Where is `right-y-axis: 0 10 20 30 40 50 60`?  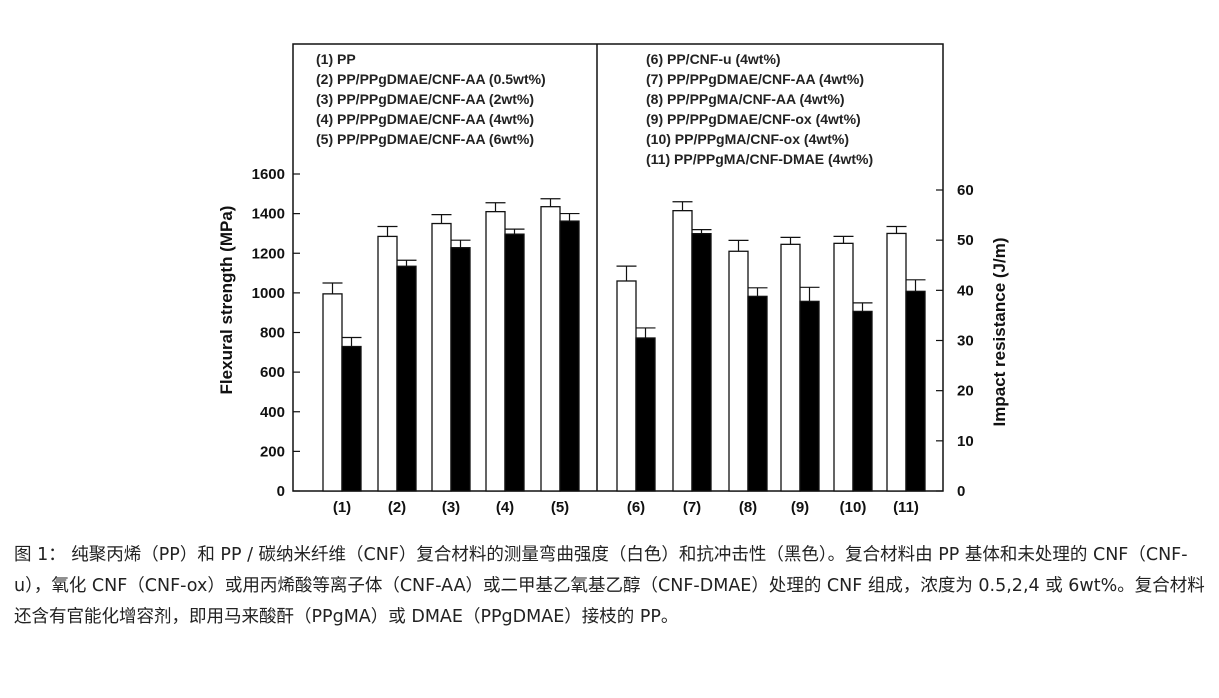
right-y-axis: 0 10 20 30 40 50 60 is located at coordinates (955, 341).